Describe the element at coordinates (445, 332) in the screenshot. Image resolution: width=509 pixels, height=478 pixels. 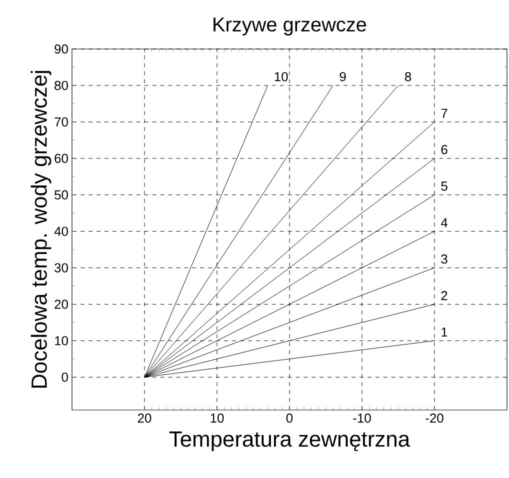
I see `series-label: 1` at that location.